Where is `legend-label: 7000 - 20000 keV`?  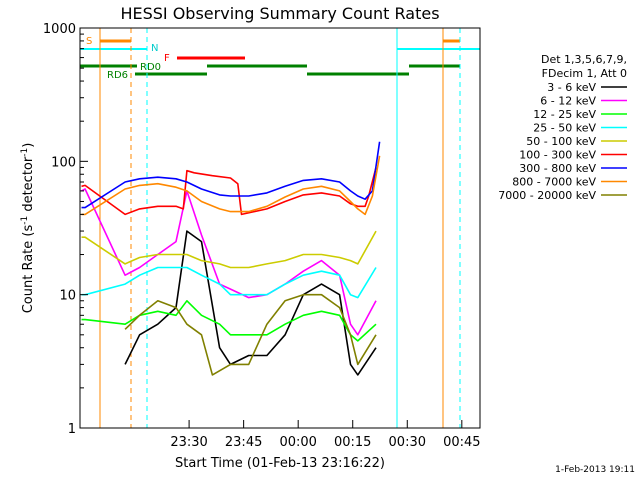
legend-label: 7000 - 20000 keV is located at coordinates (547, 195).